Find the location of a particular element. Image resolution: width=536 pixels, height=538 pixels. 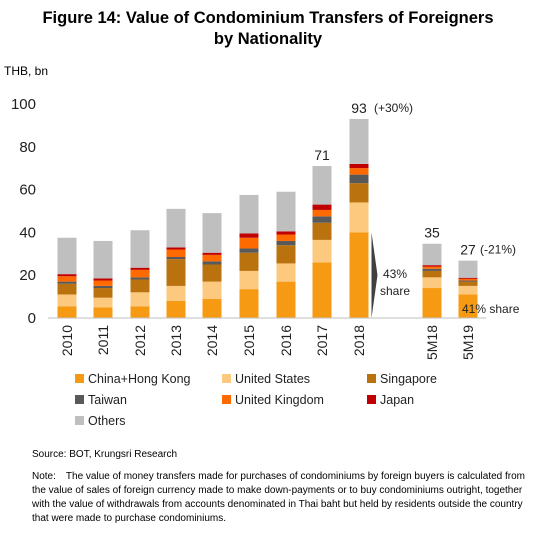

source-note: Source: BOT, Krungsri Research is located at coordinates (105, 454).